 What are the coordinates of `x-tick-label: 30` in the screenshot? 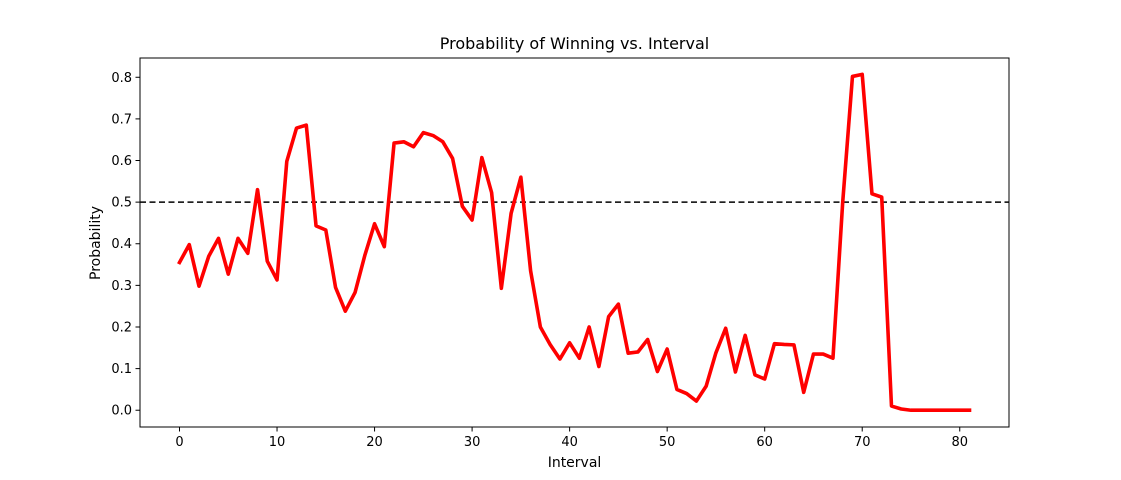 It's located at (472, 442).